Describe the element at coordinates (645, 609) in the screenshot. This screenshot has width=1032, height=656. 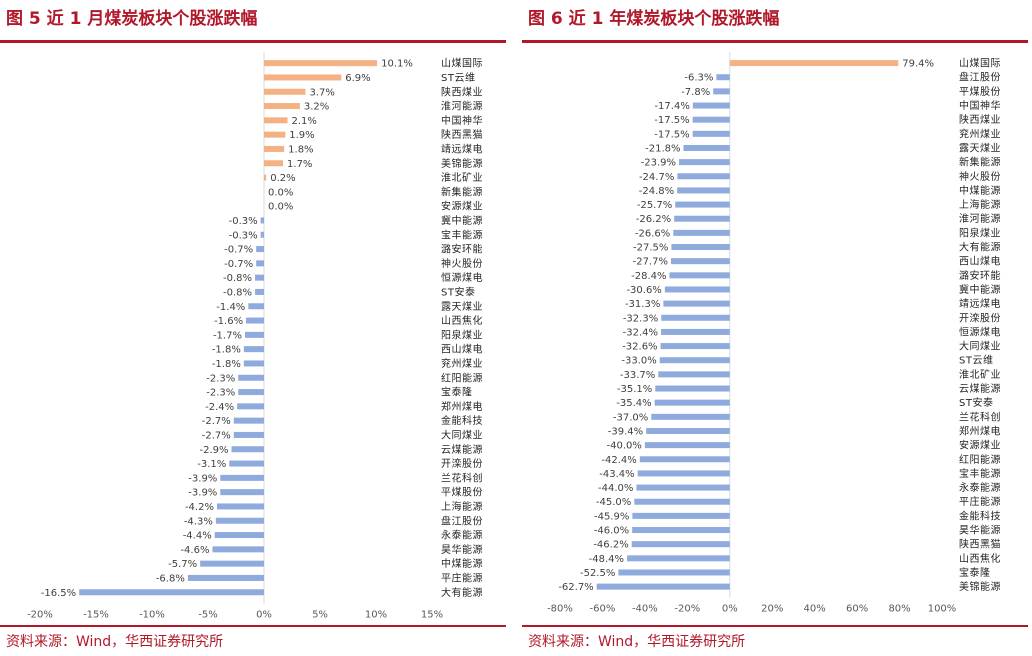
I see `x-tick-label: -40%` at that location.